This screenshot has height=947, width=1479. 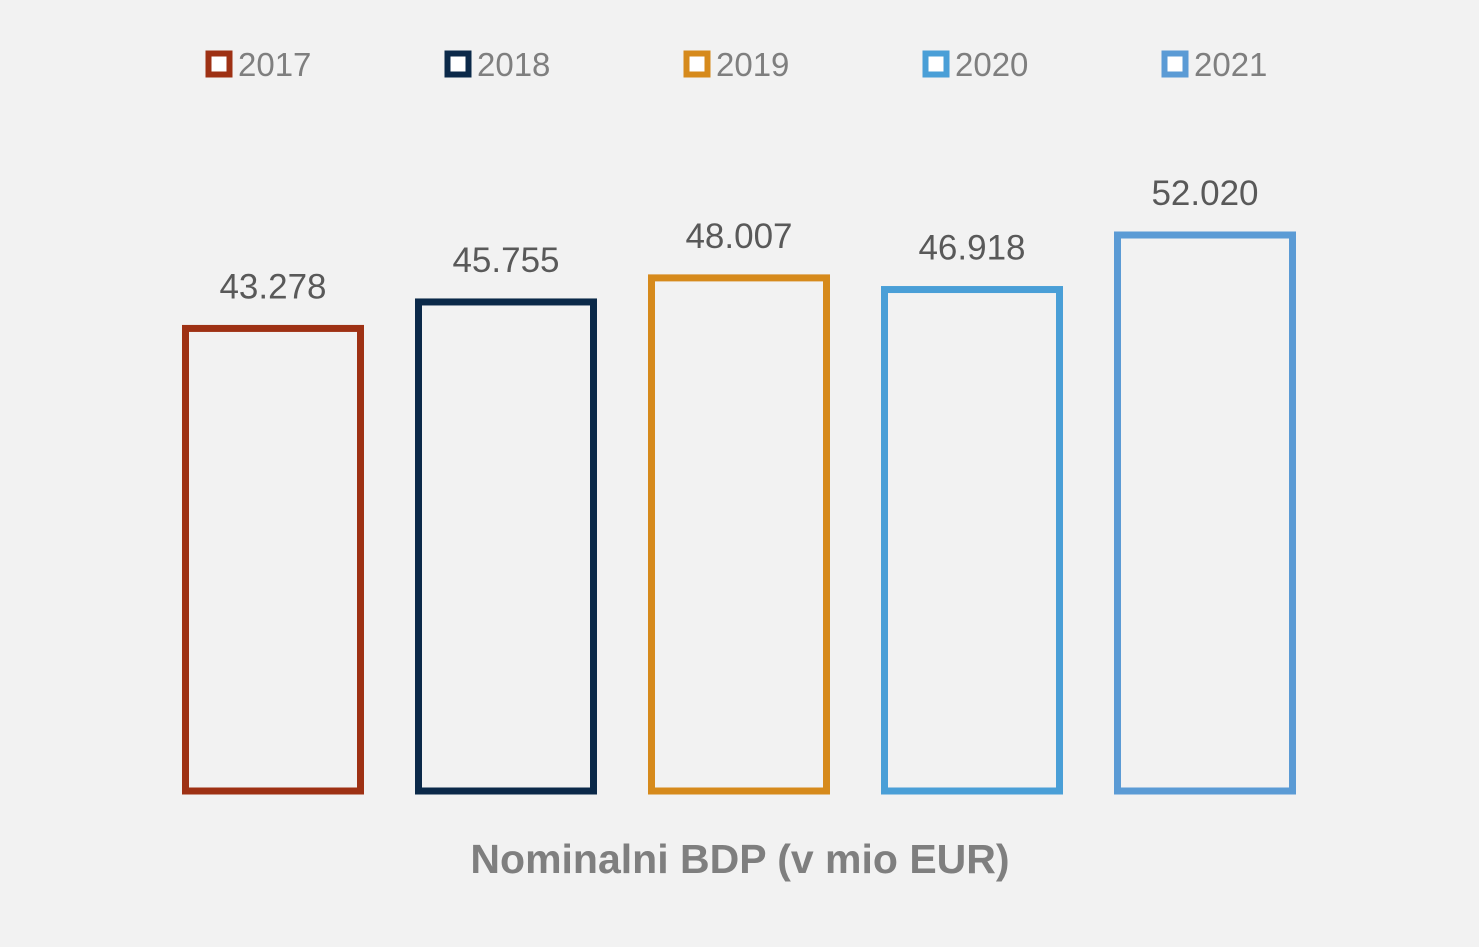 I want to click on legend-swatch-2021, so click(x=1175, y=64).